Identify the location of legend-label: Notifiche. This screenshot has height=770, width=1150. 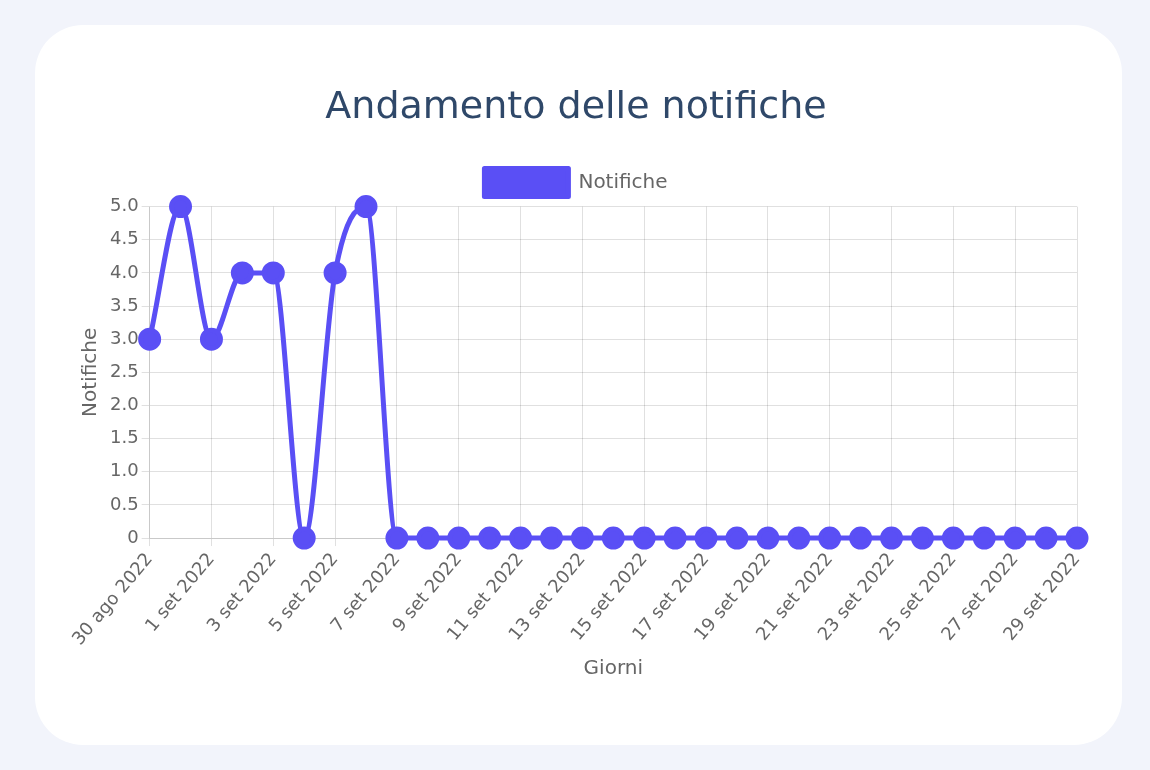
(623, 180).